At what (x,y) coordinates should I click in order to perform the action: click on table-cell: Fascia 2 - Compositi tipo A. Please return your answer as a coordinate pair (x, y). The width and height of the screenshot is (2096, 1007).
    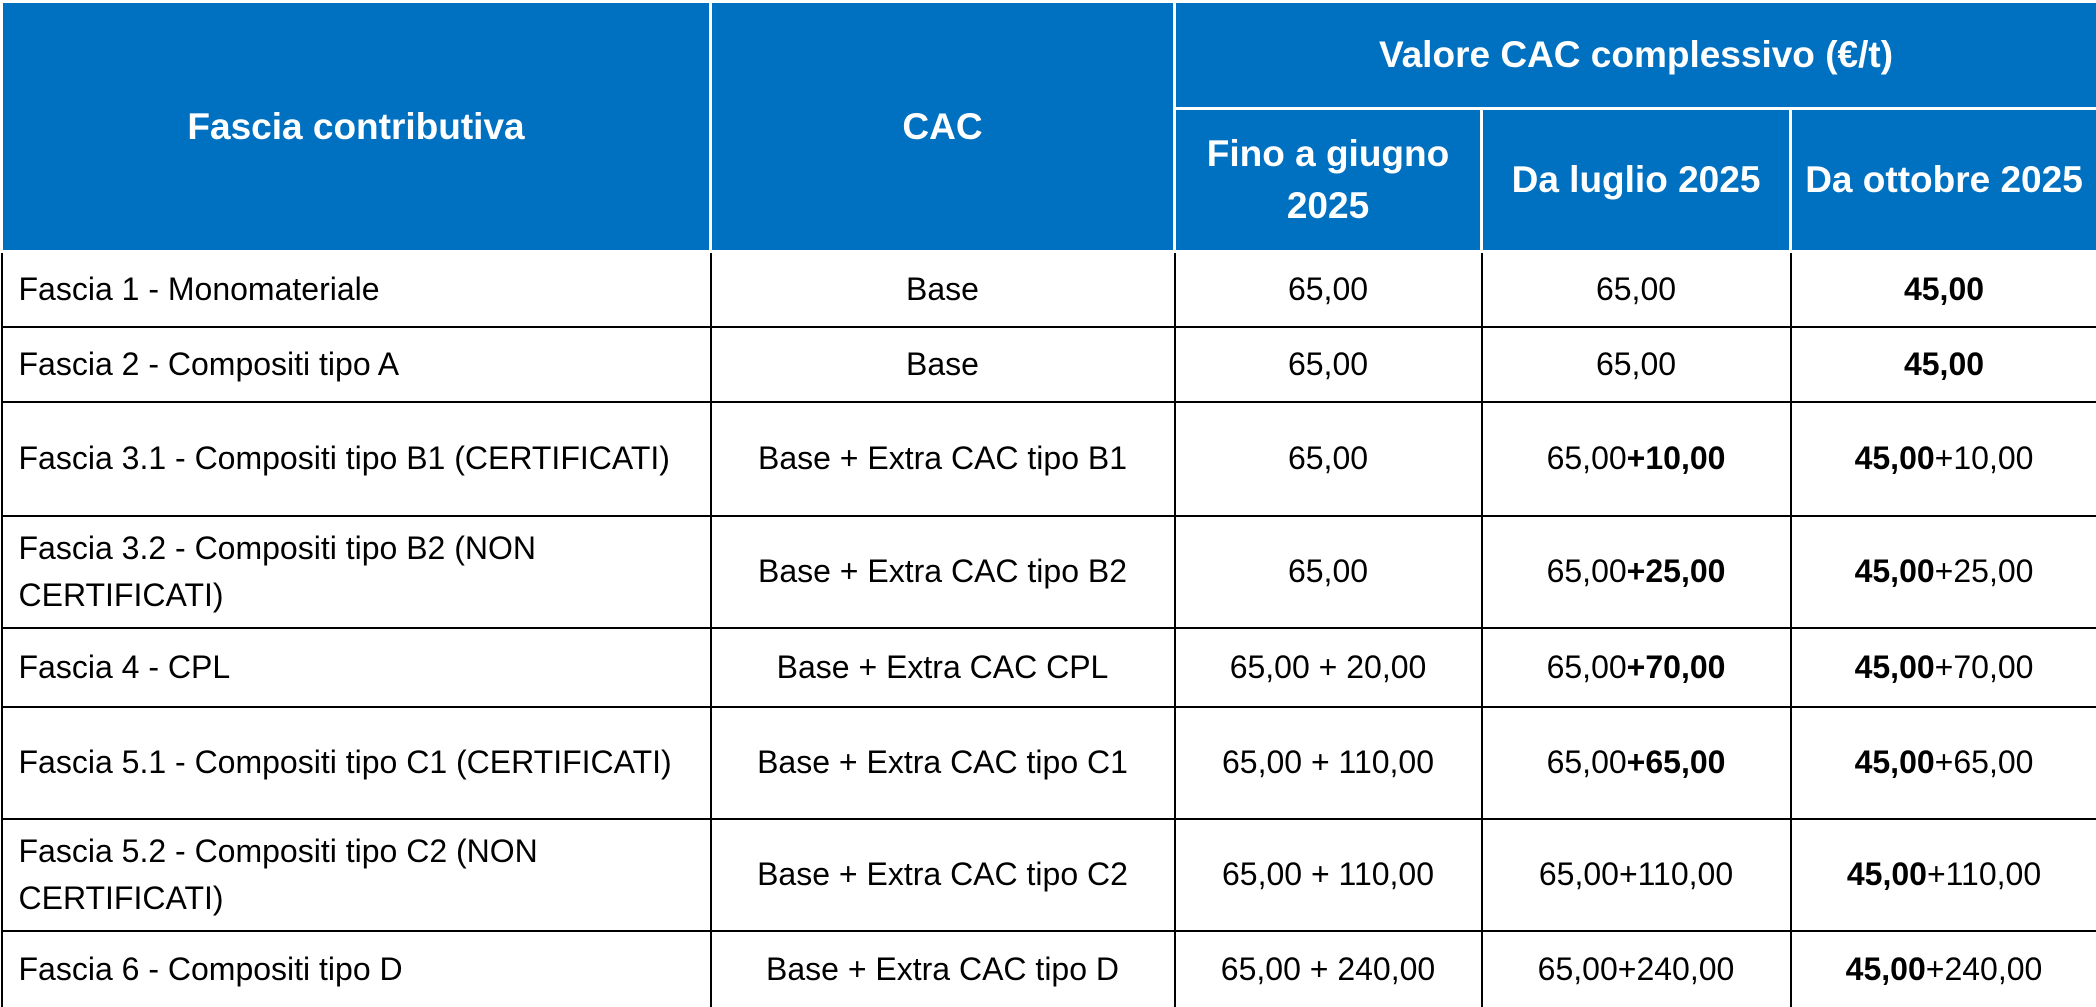
    Looking at the image, I should click on (356, 364).